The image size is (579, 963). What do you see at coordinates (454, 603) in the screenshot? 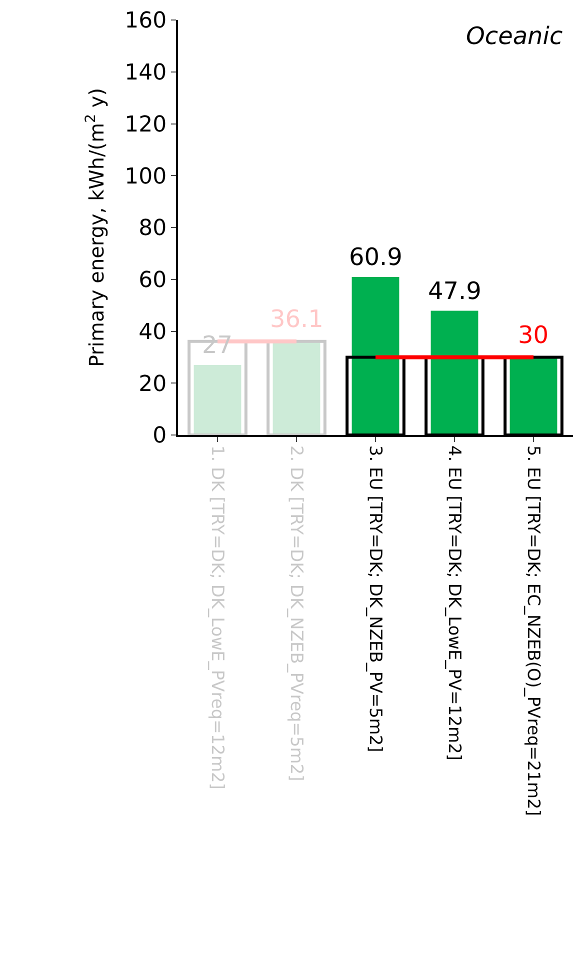
I see `x-tick-label: 4. EU [TRY=DK; DK_LowE_PV=12m2]` at bounding box center [454, 603].